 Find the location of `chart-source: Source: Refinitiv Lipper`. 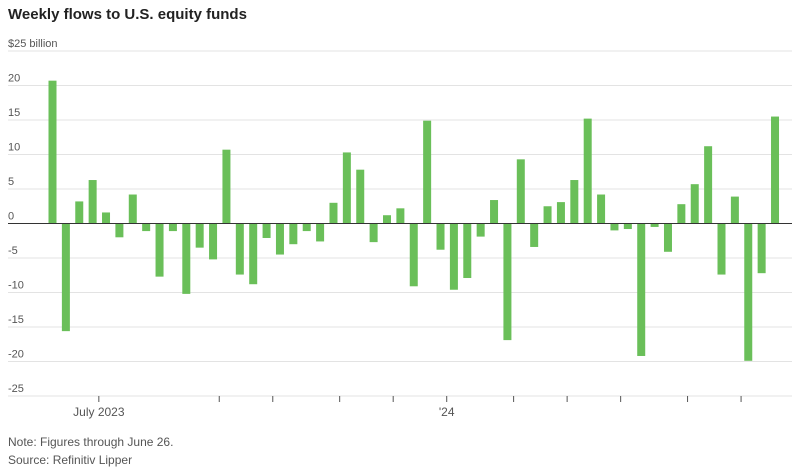

chart-source: Source: Refinitiv Lipper is located at coordinates (70, 460).